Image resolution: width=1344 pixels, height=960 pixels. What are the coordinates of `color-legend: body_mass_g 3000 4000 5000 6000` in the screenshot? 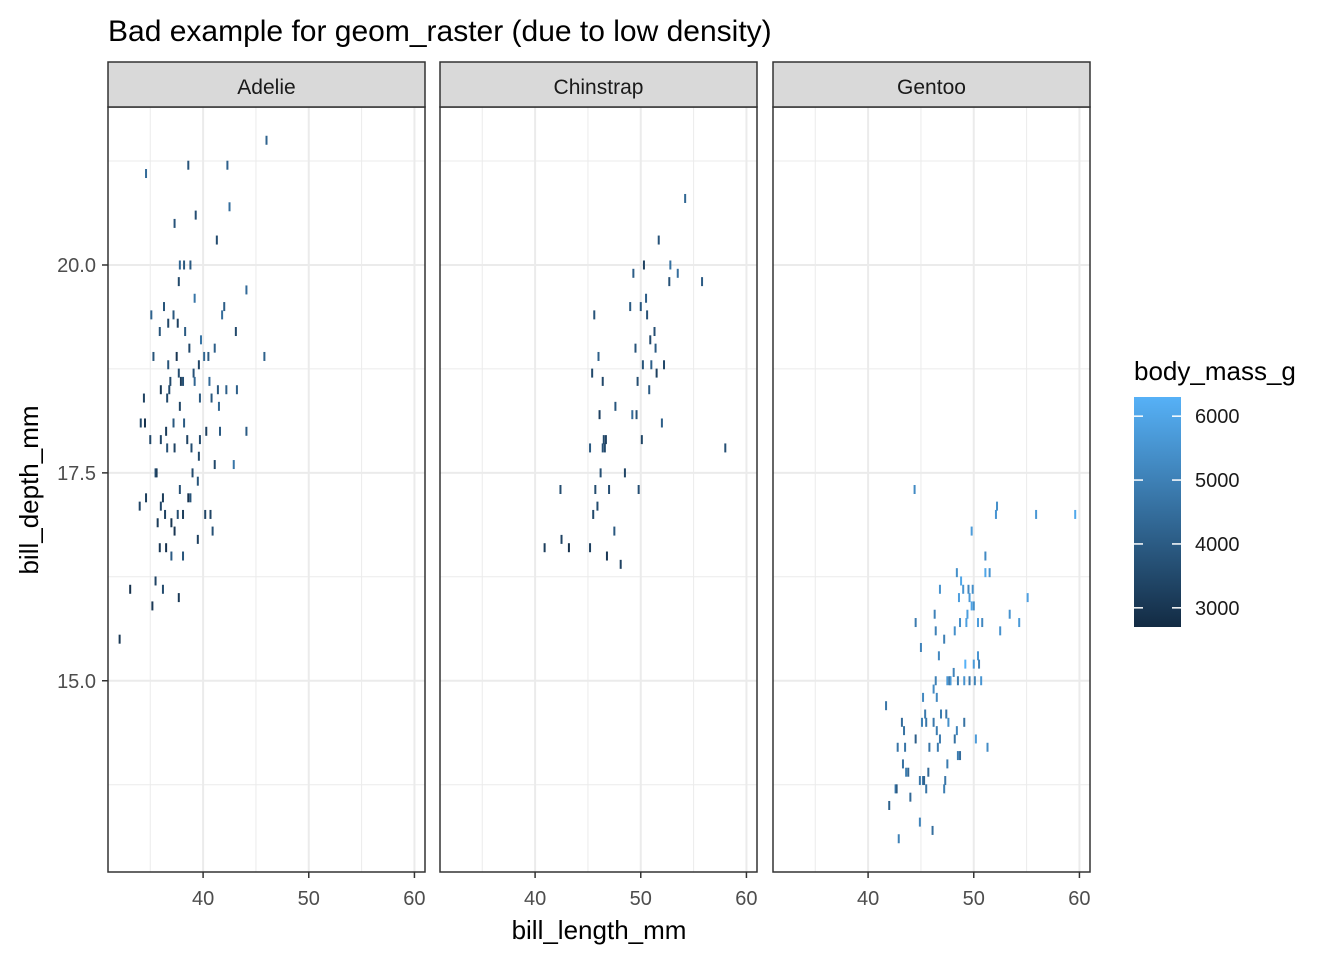 It's located at (1215, 491).